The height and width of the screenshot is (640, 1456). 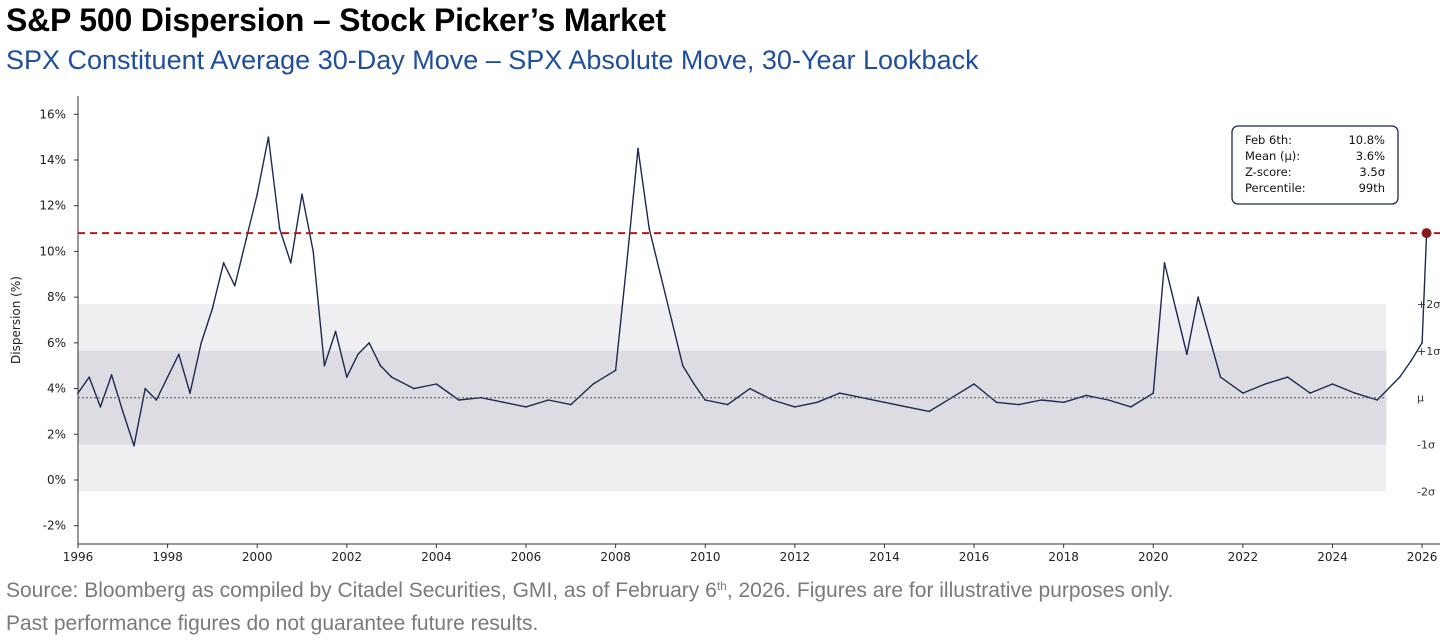 What do you see at coordinates (436, 557) in the screenshot?
I see `x-tick-label: 2004` at bounding box center [436, 557].